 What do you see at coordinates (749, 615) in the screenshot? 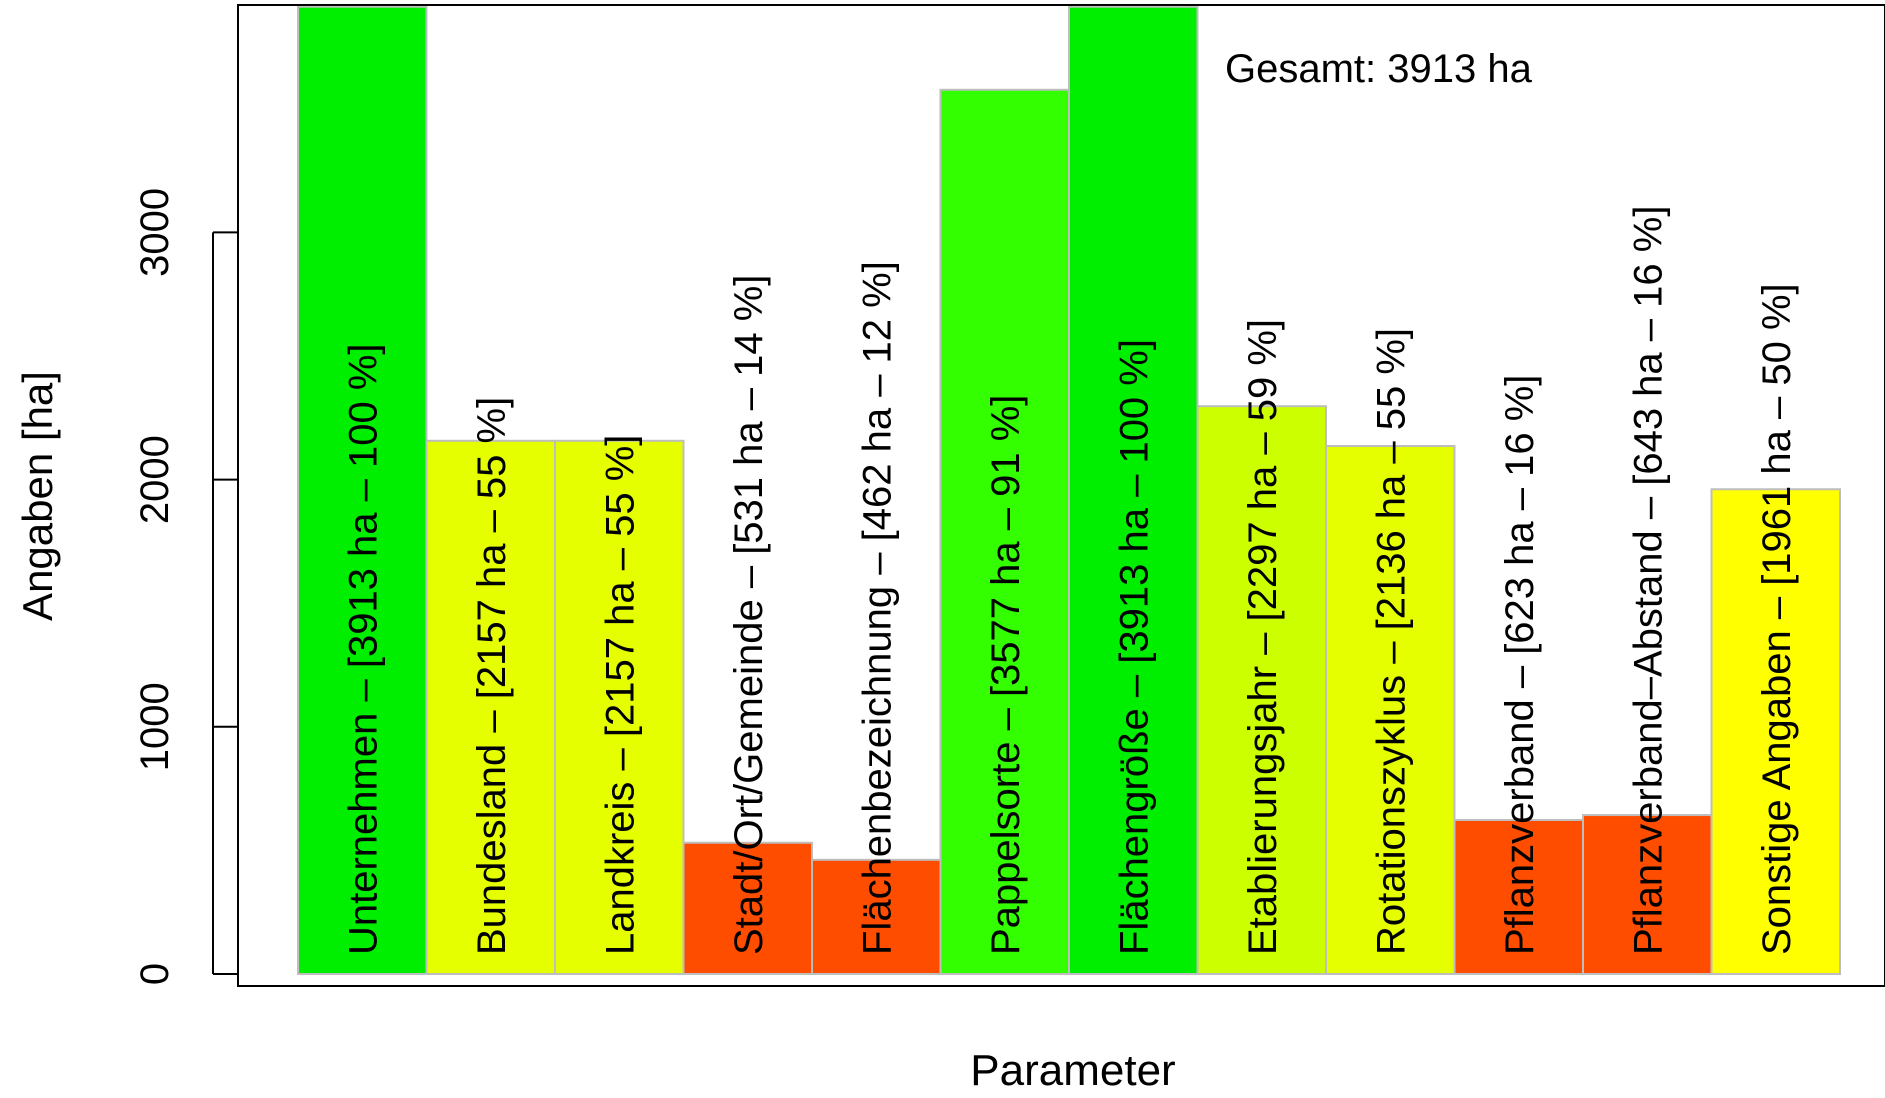
I see `bar-label: Stadt/Ort/Gemeinde – [531 ha – 14 %]` at bounding box center [749, 615].